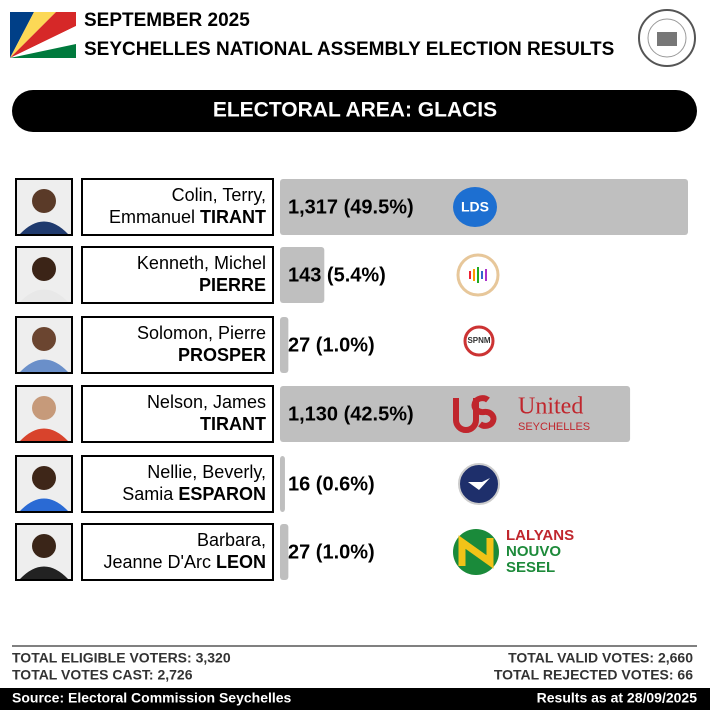  Describe the element at coordinates (351, 207) in the screenshot. I see `value-label: 1,317 (49.5%)` at that location.